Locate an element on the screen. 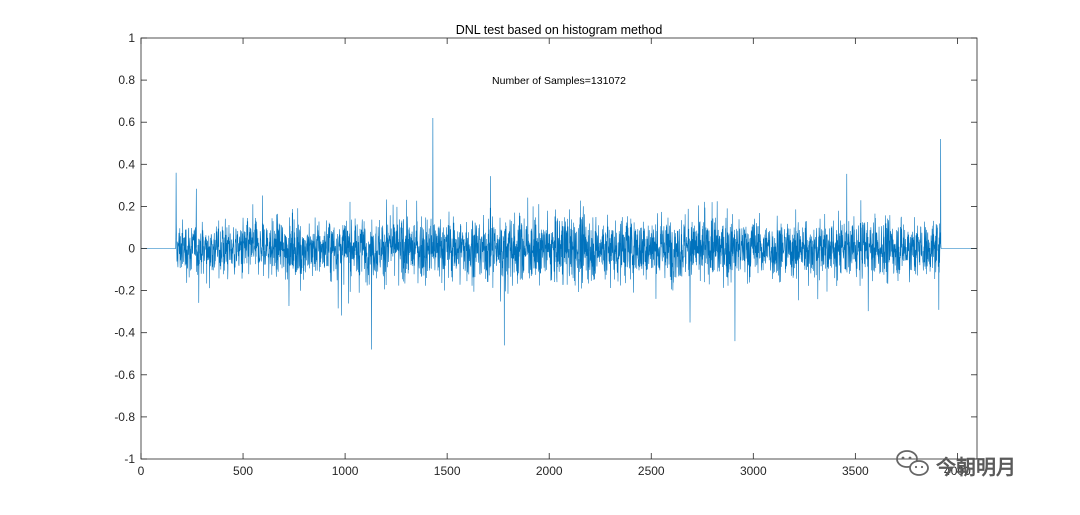  y-tick-label: 0 is located at coordinates (131, 249).